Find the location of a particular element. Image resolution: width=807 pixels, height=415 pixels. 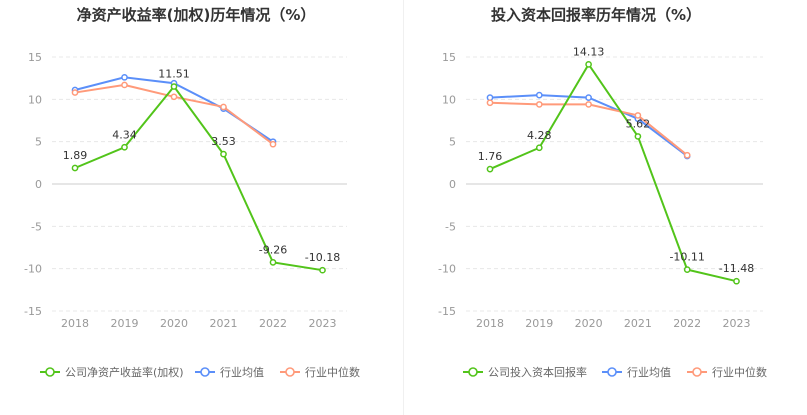

data-label: 11.51 is located at coordinates (174, 74).